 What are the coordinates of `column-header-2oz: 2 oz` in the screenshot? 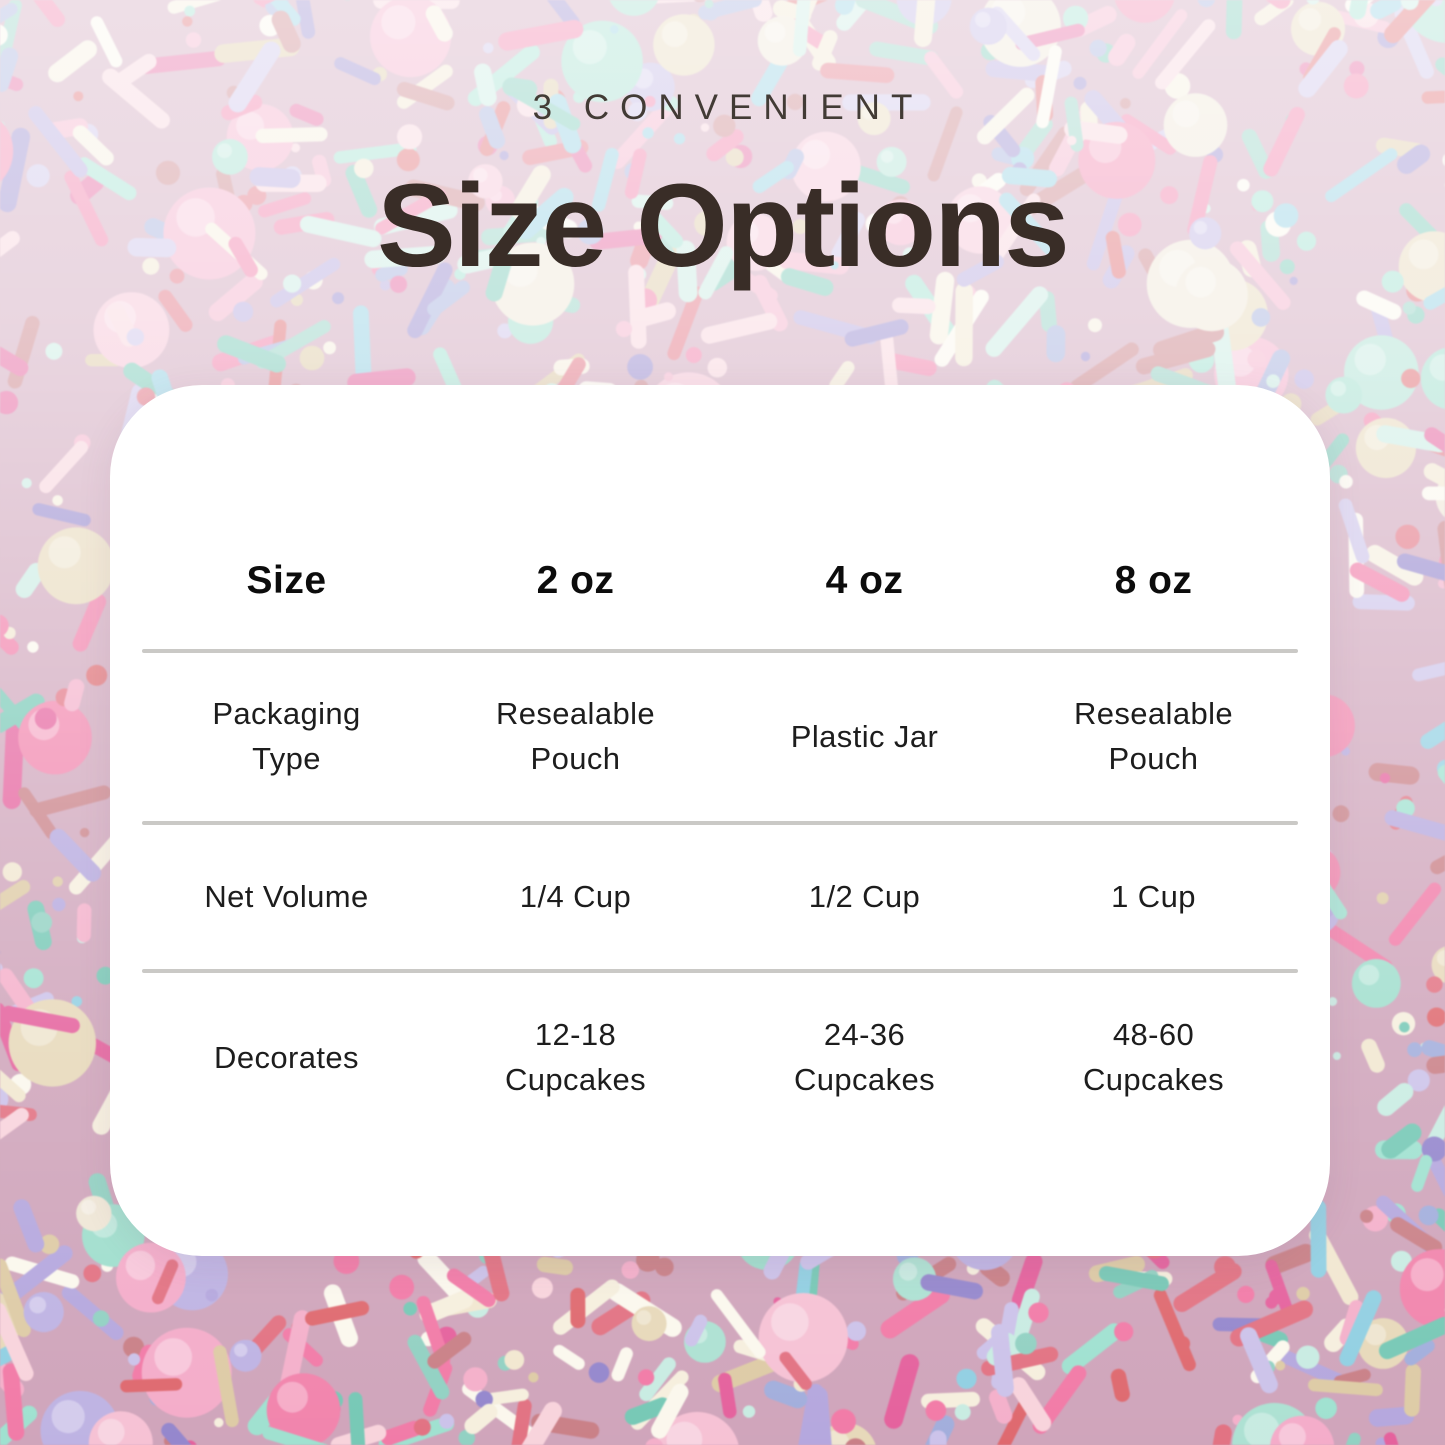 It's located at (575, 580).